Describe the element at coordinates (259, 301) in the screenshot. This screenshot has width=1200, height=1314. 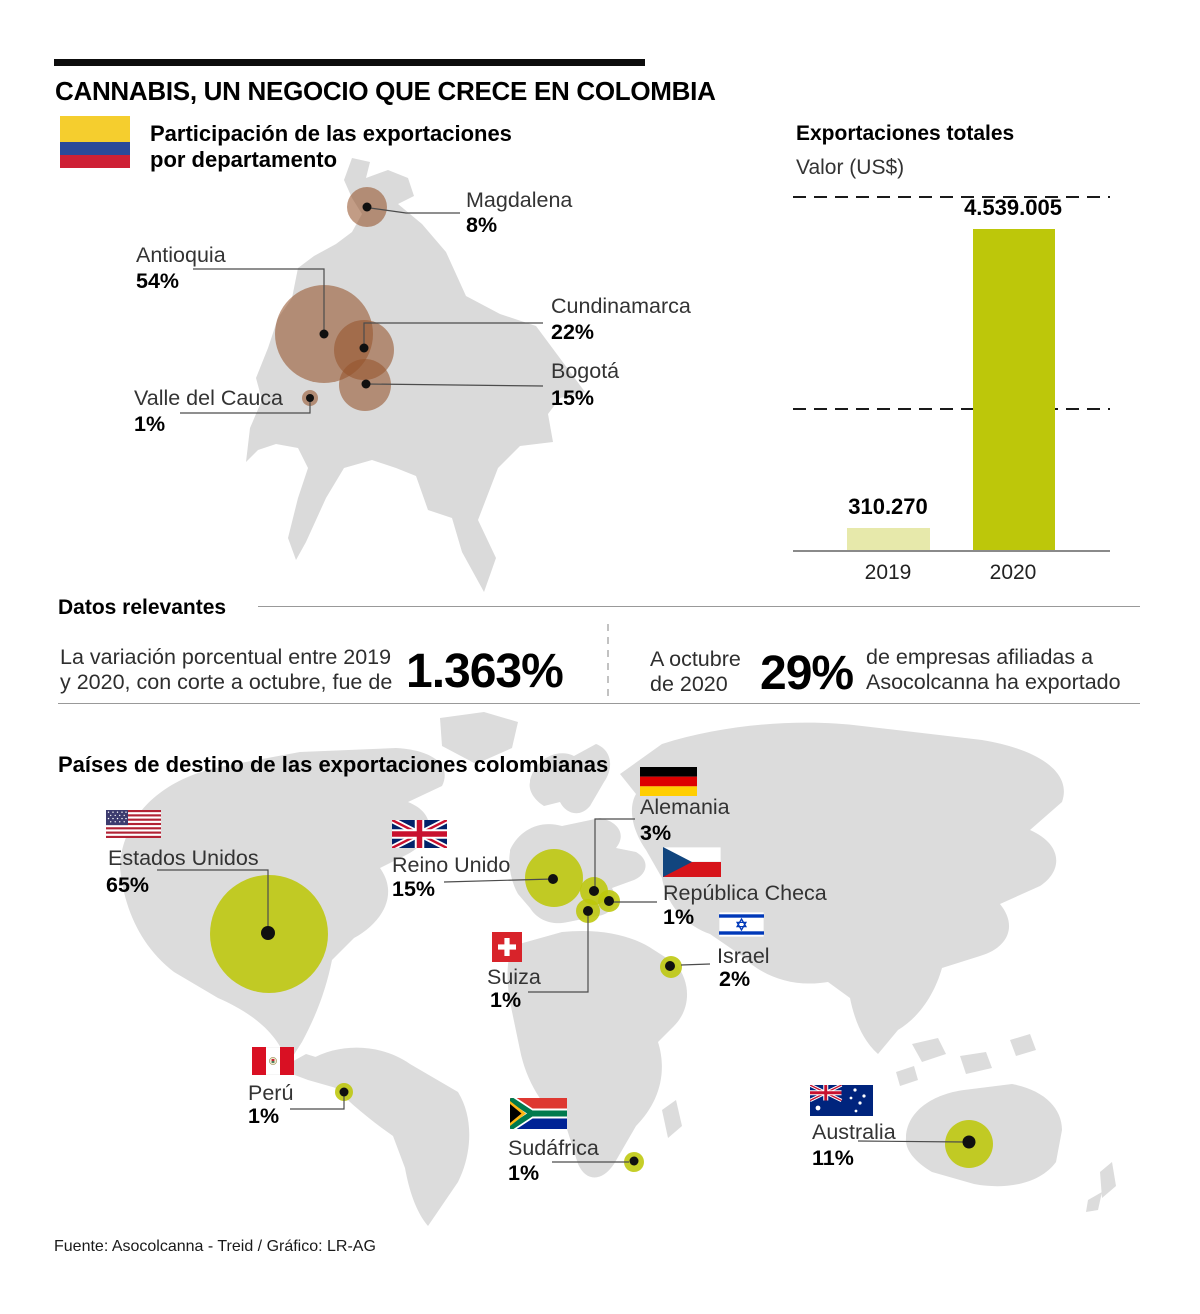
I see `leader-antioquia` at that location.